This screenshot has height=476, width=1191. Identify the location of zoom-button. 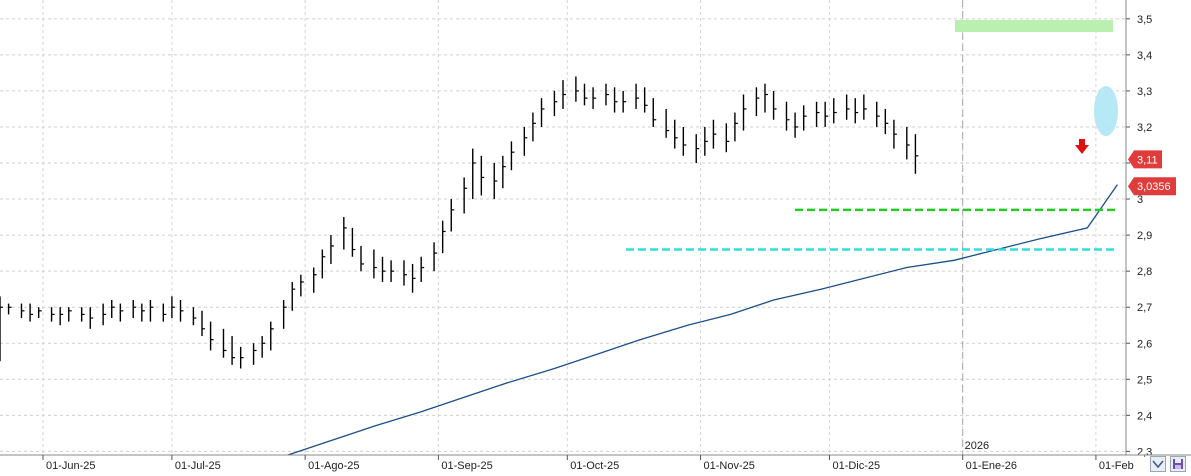
(1158, 464).